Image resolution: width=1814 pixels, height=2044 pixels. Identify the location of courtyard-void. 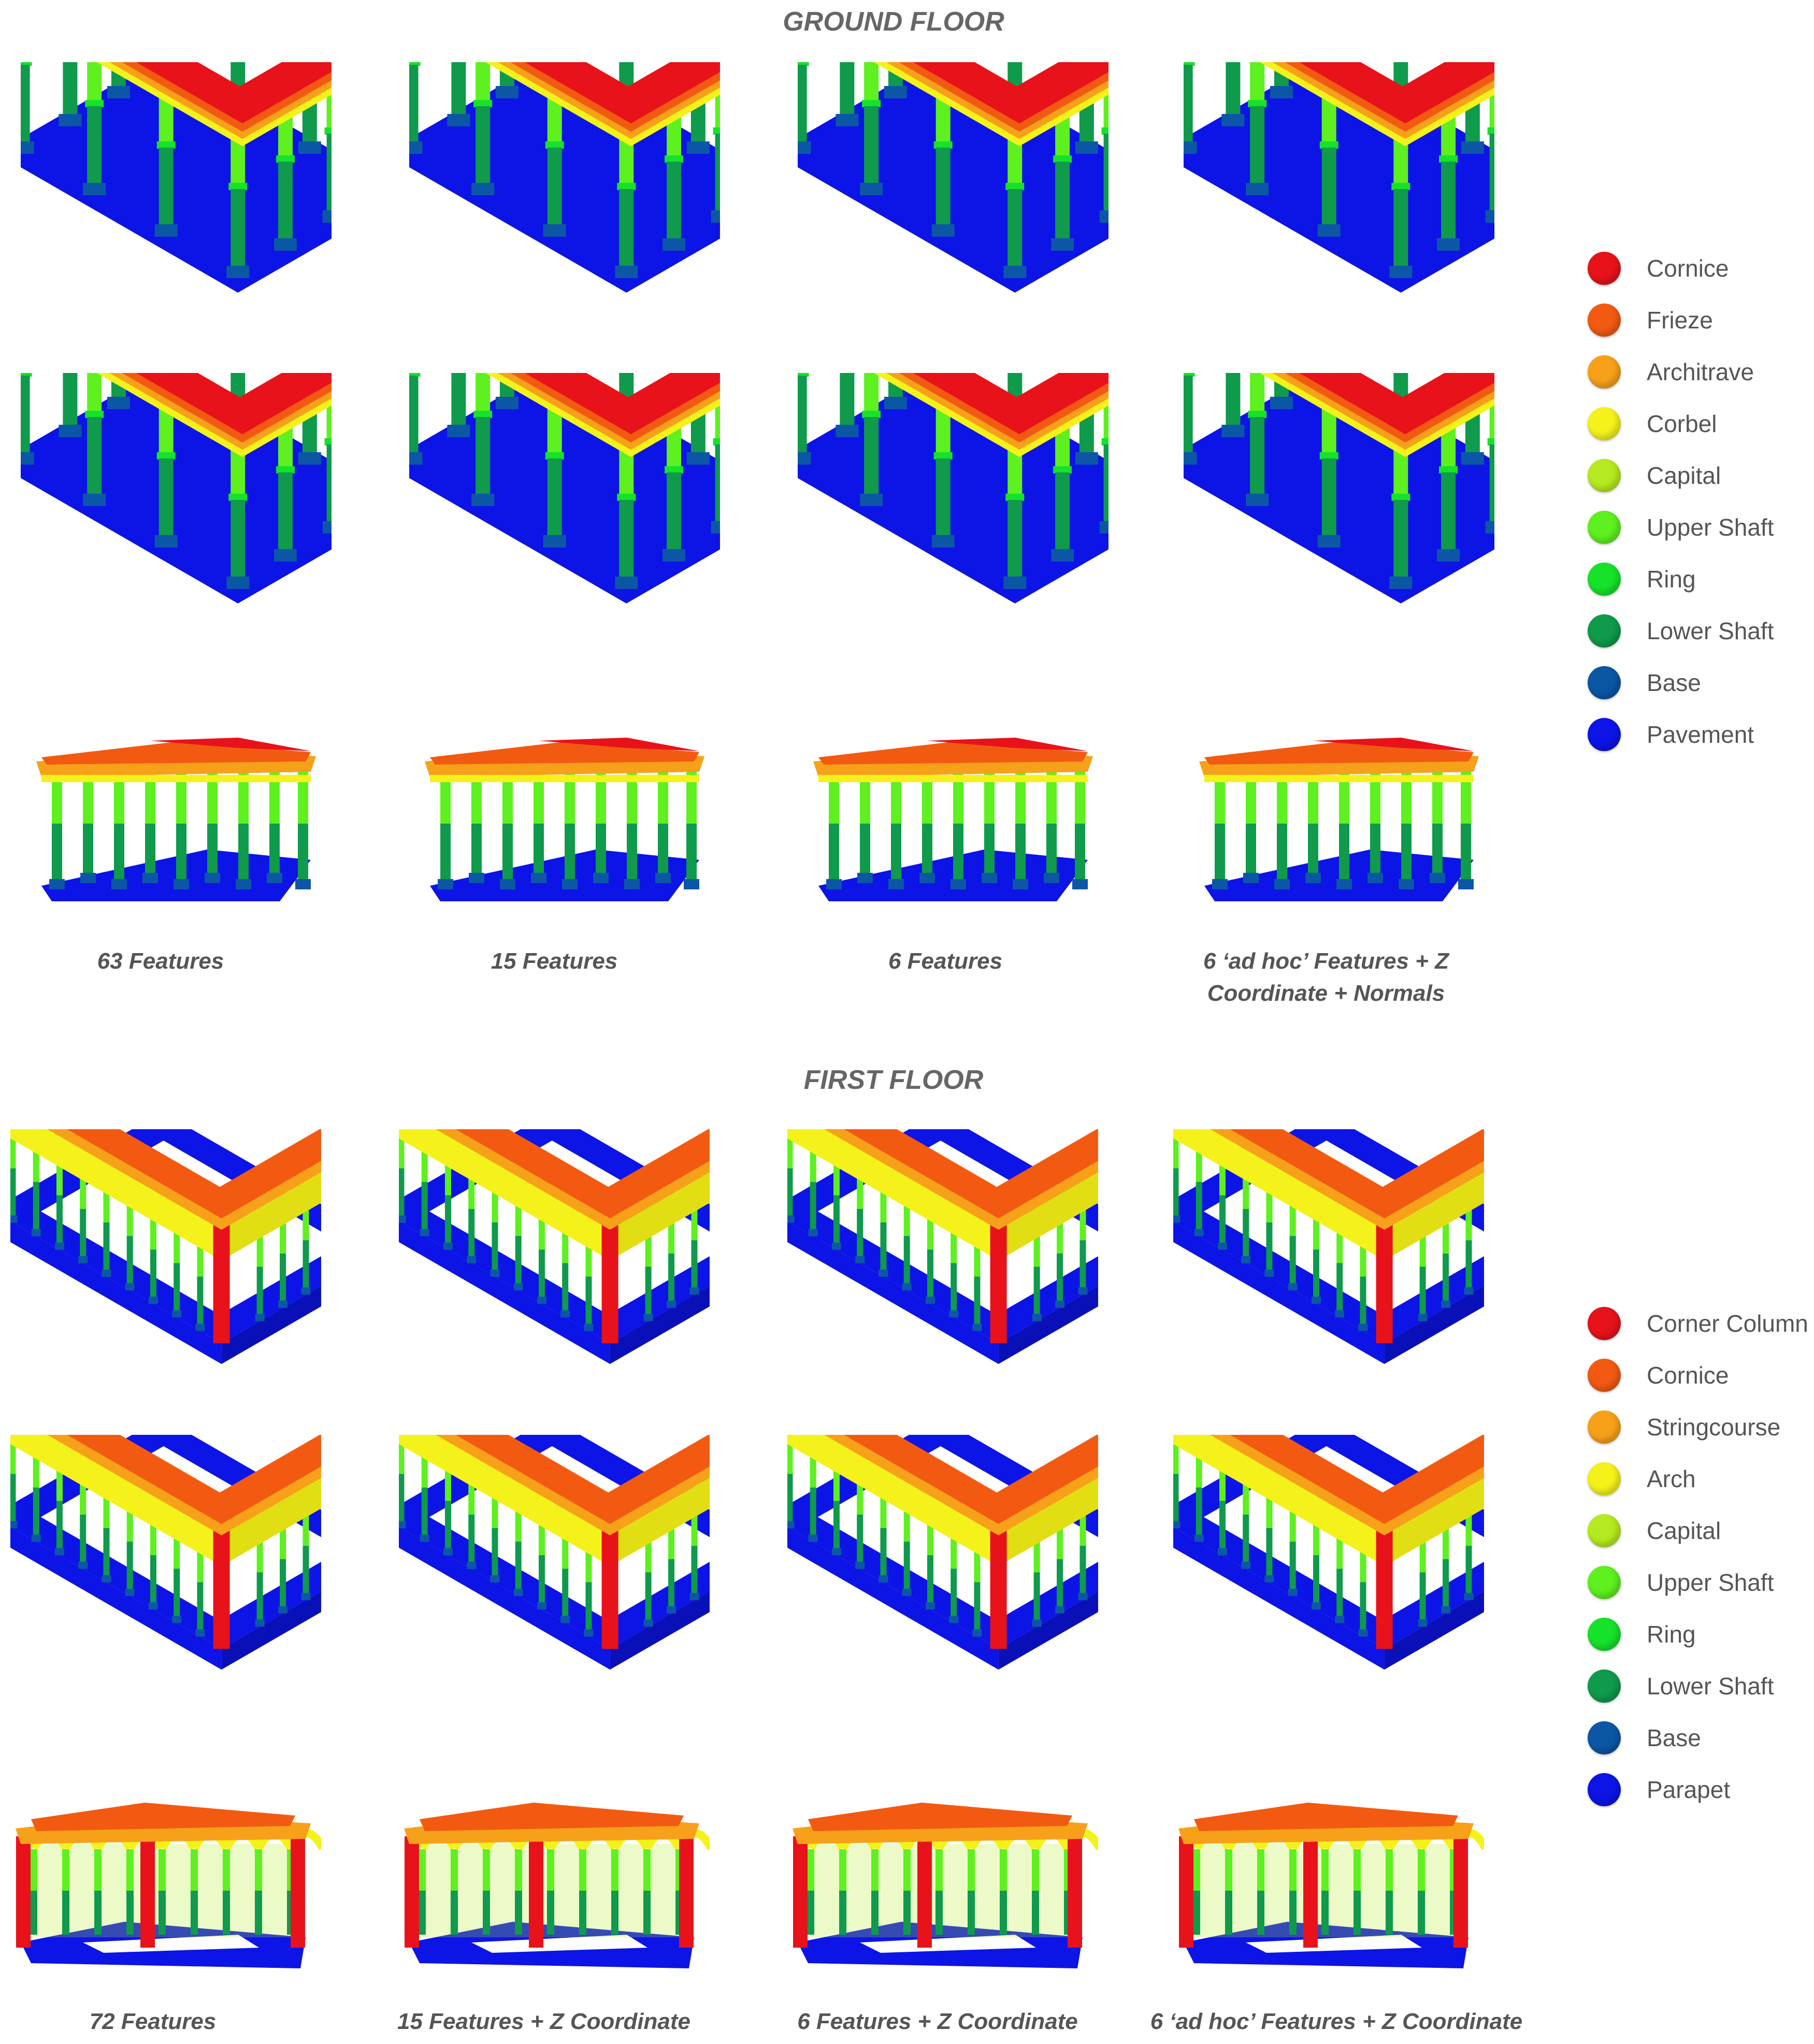
(559, 1944).